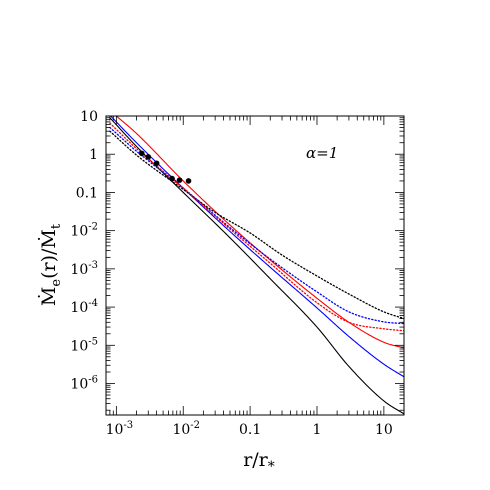 This screenshot has height=490, width=490. Describe the element at coordinates (87, 193) in the screenshot. I see `y-tick-label: 0.1` at that location.